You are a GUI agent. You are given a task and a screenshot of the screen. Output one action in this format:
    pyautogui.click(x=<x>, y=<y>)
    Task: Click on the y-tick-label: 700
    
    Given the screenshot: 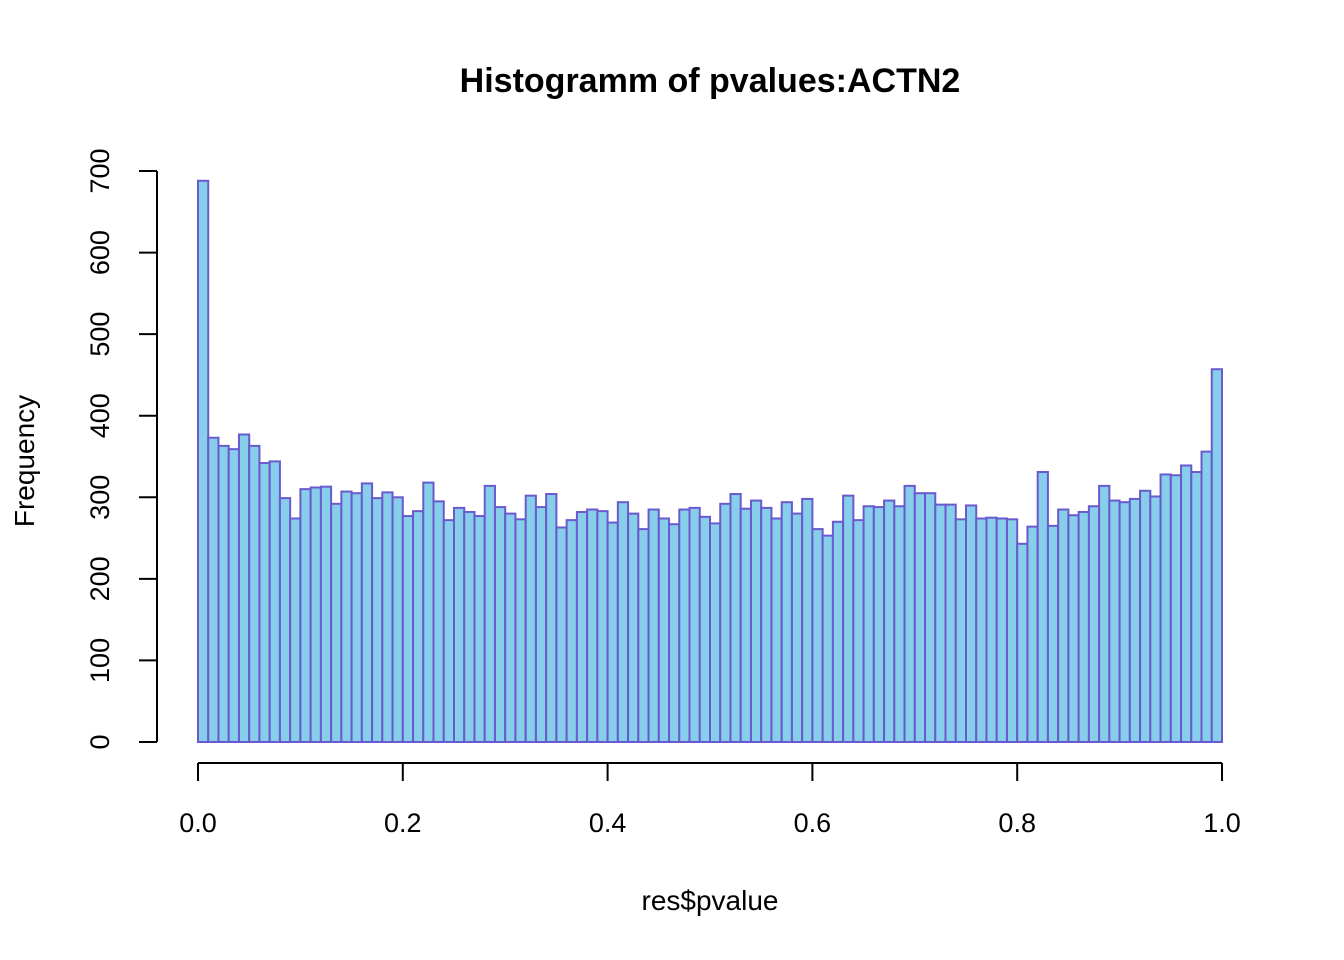 What is the action you would take?
    pyautogui.click(x=100, y=170)
    